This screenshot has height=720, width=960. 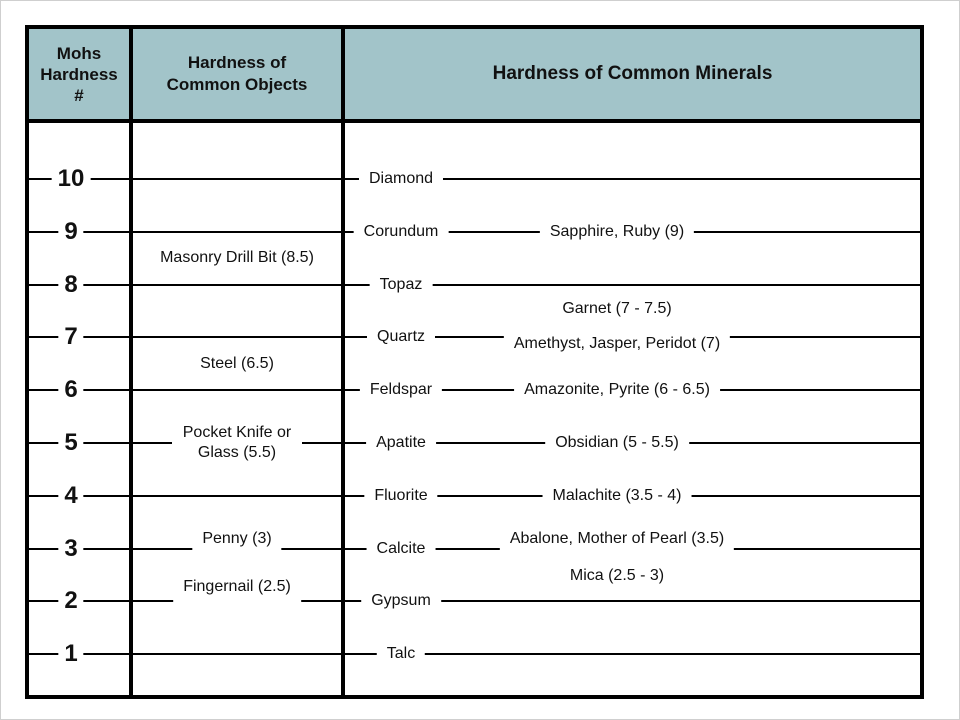 What do you see at coordinates (343, 409) in the screenshot?
I see `column-divider-objects-minerals` at bounding box center [343, 409].